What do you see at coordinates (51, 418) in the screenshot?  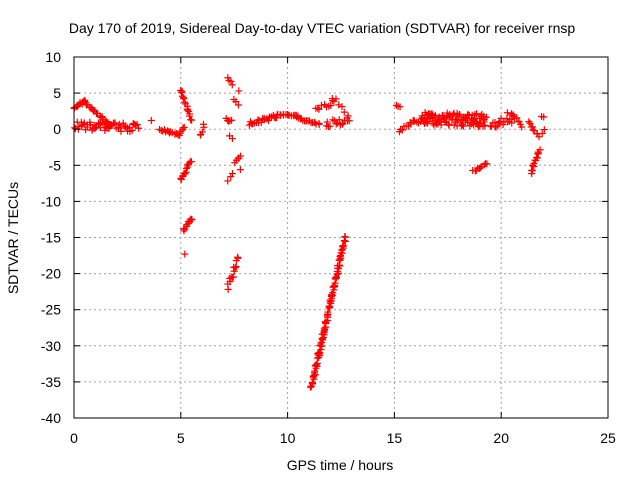 I see `y-tick-label: -40` at bounding box center [51, 418].